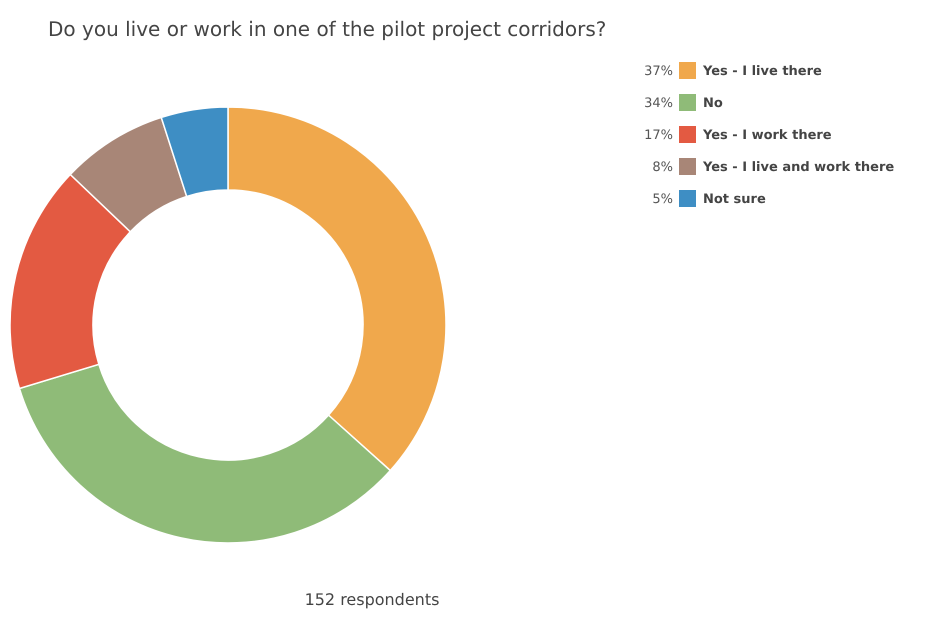  What do you see at coordinates (713, 103) in the screenshot?
I see `legend-label: No` at bounding box center [713, 103].